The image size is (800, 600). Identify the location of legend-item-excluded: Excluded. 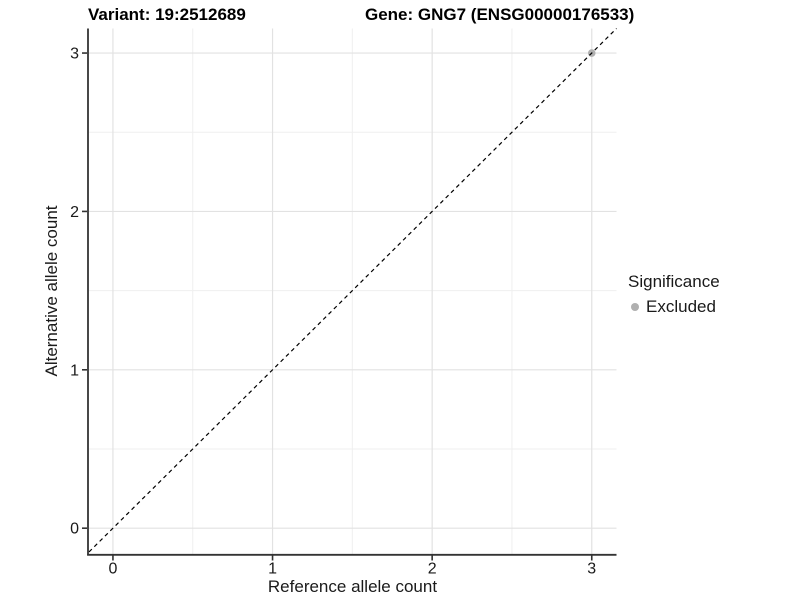
(674, 307).